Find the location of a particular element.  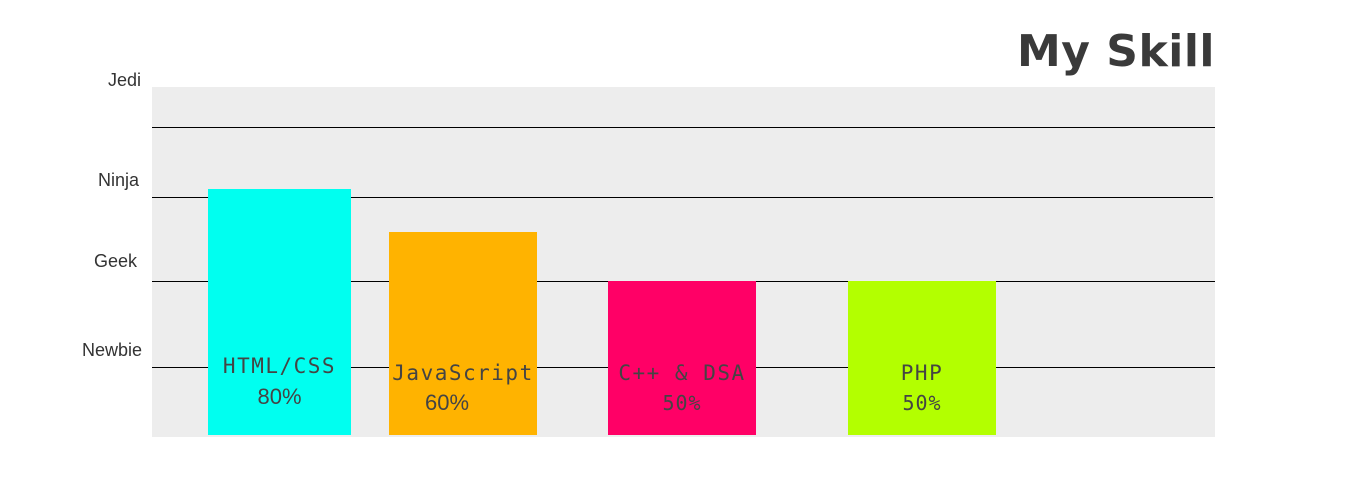

bar-php is located at coordinates (922, 358).